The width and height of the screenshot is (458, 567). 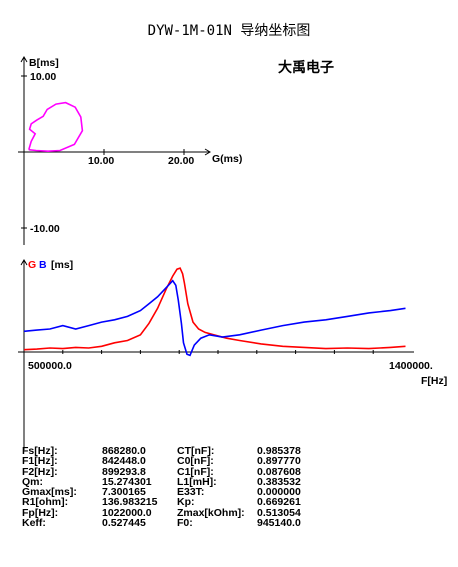 What do you see at coordinates (43, 77) in the screenshot?
I see `admittance-y-tick-label: 10.00` at bounding box center [43, 77].